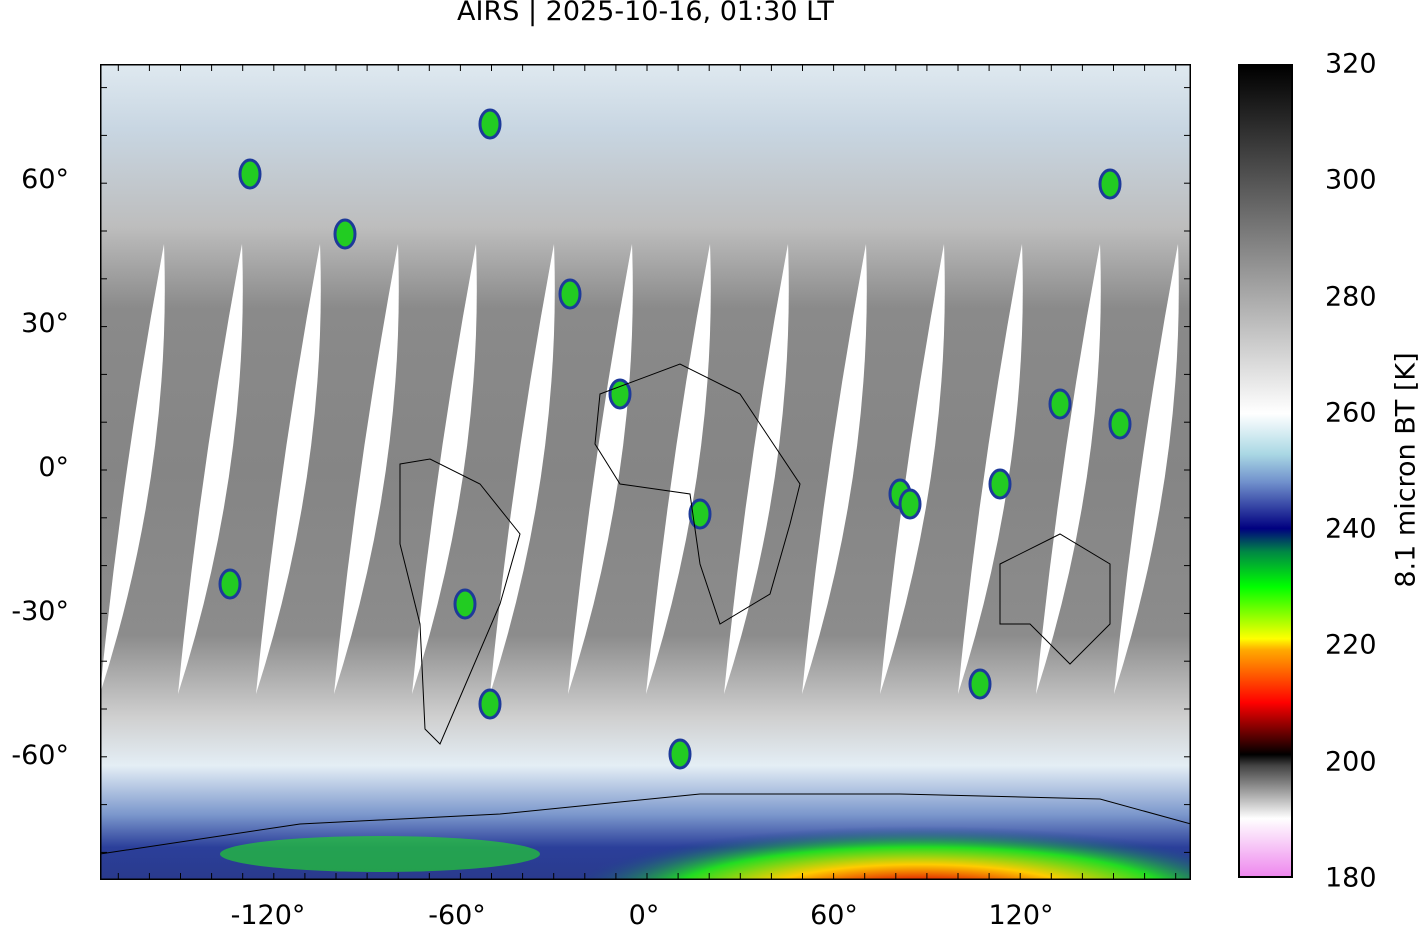  I want to click on lat-tick-label: 60°, so click(45, 179).